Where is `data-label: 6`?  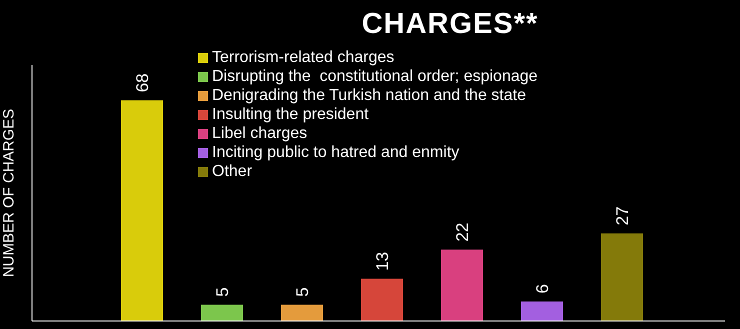 data-label: 6 is located at coordinates (542, 289).